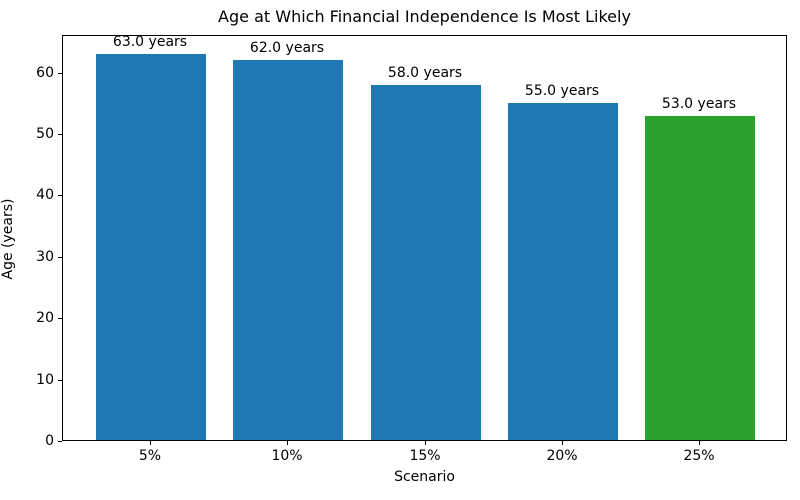 The image size is (800, 500). Describe the element at coordinates (425, 73) in the screenshot. I see `bar-value-label: 58.0 years` at that location.